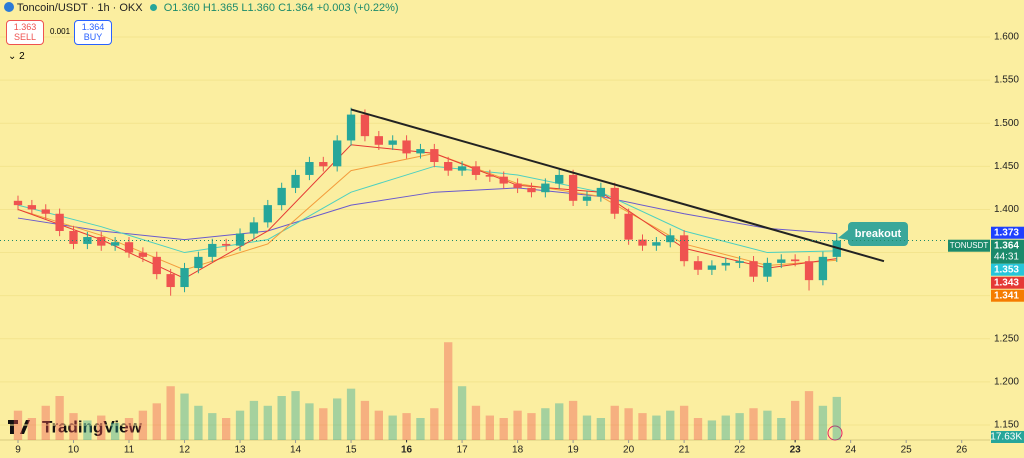  What do you see at coordinates (18, 450) in the screenshot?
I see `x-tick-label: 9` at bounding box center [18, 450].